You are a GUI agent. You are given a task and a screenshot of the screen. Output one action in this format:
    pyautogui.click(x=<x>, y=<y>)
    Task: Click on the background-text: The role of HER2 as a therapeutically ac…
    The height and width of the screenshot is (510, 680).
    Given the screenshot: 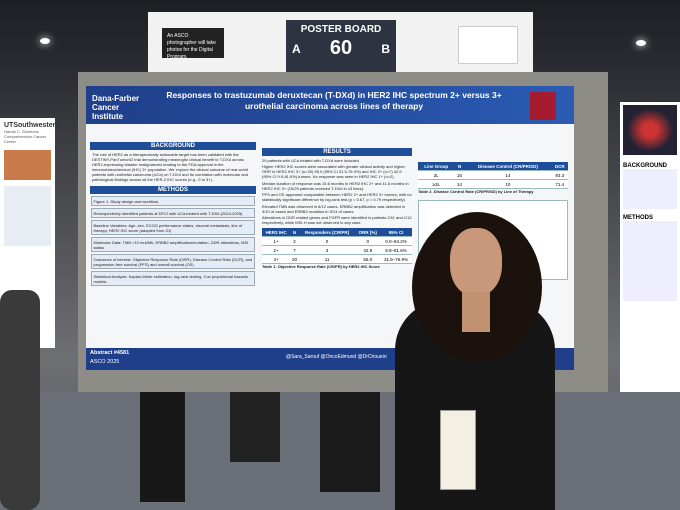 What is the action you would take?
    pyautogui.click(x=170, y=167)
    